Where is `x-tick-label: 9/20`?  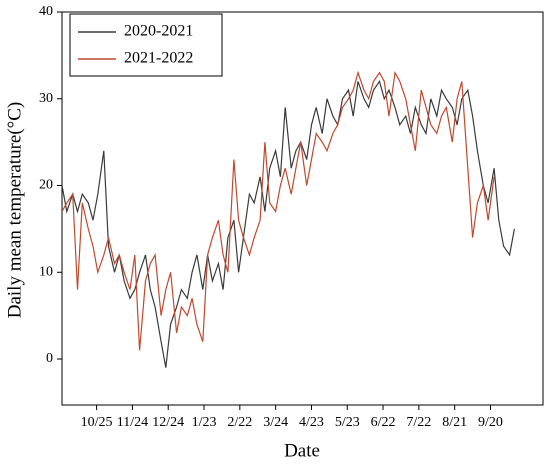
x-tick-label: 9/20 is located at coordinates (490, 422).